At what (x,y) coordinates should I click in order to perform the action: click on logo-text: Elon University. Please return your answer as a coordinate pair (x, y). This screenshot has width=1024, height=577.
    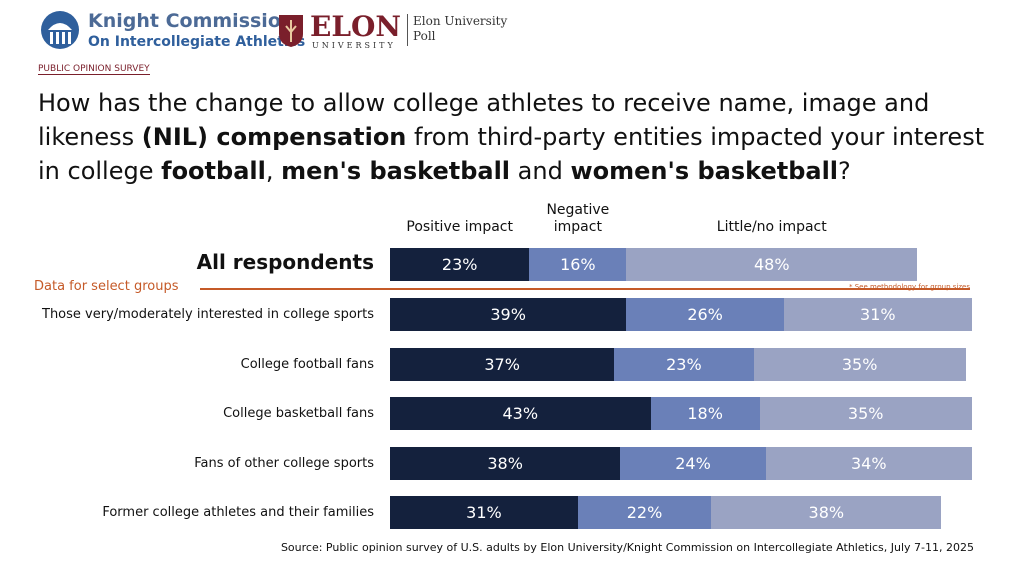
    Looking at the image, I should click on (460, 21).